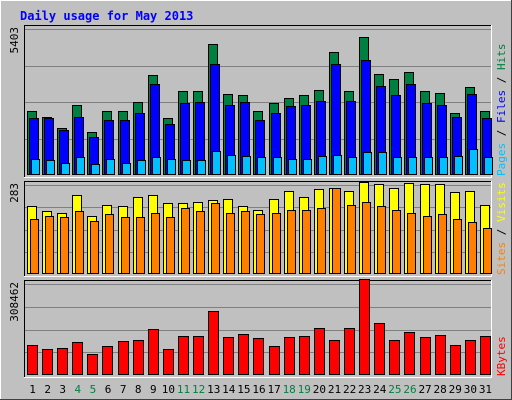 This screenshot has height=400, width=512. Describe the element at coordinates (198, 389) in the screenshot. I see `x-tick-label-12: 12` at that location.